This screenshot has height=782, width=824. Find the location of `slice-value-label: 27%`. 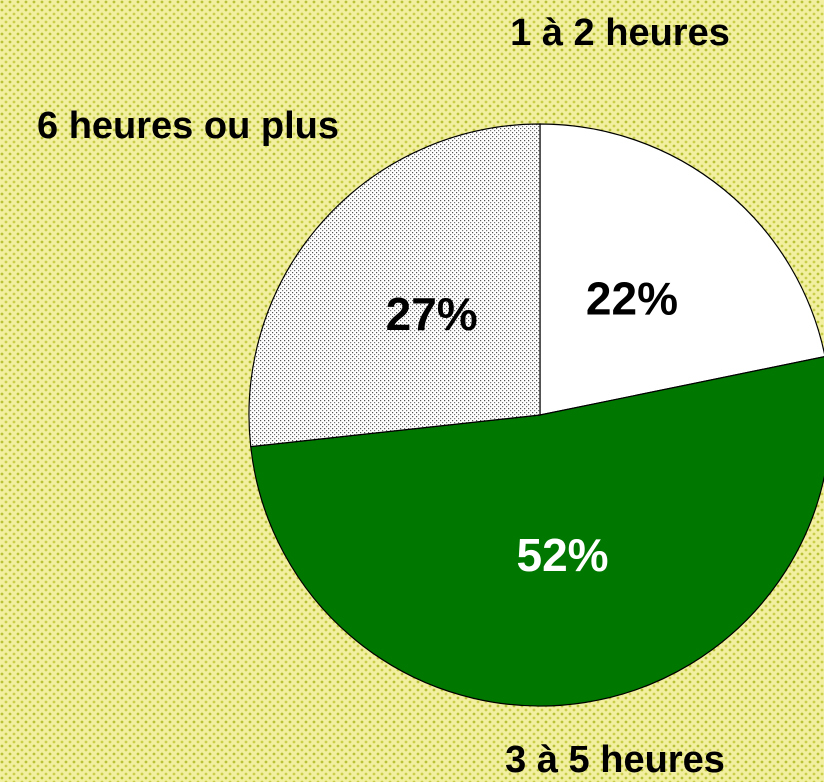

slice-value-label: 27% is located at coordinates (432, 314).